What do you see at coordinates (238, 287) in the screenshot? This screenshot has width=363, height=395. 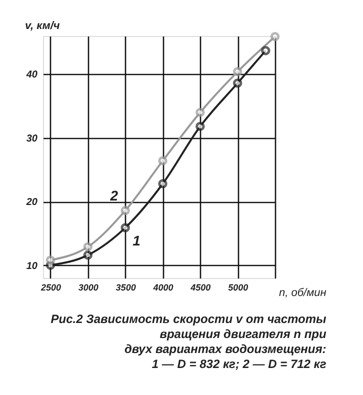 I see `x-tick-label: 5000` at bounding box center [238, 287].